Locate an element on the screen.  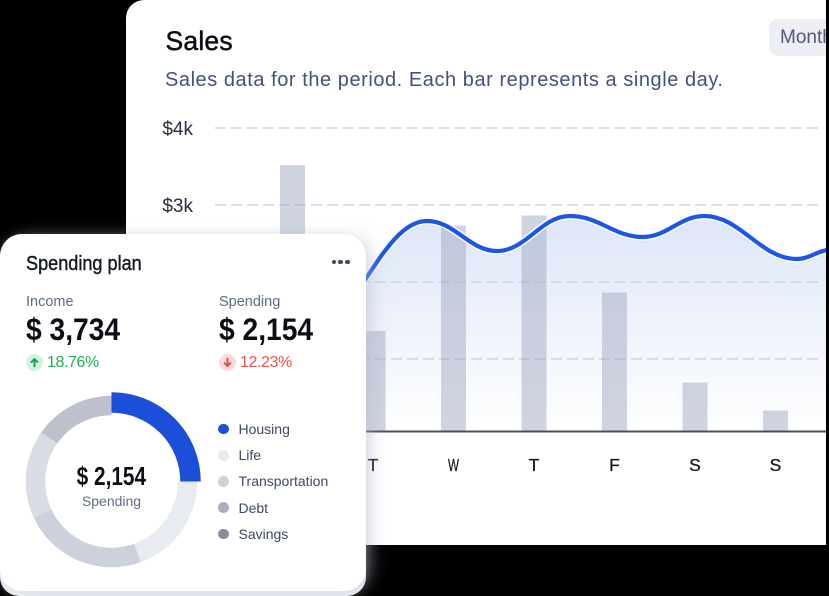
svg-text: $4k is located at coordinates (177, 129).